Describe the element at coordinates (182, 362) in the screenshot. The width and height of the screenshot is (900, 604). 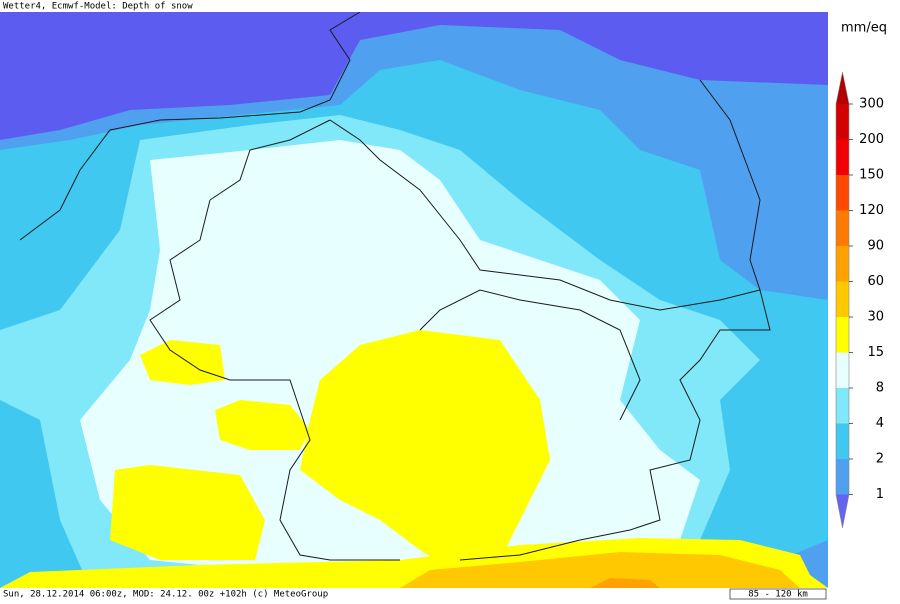
I see `snow-15-30-nw` at that location.